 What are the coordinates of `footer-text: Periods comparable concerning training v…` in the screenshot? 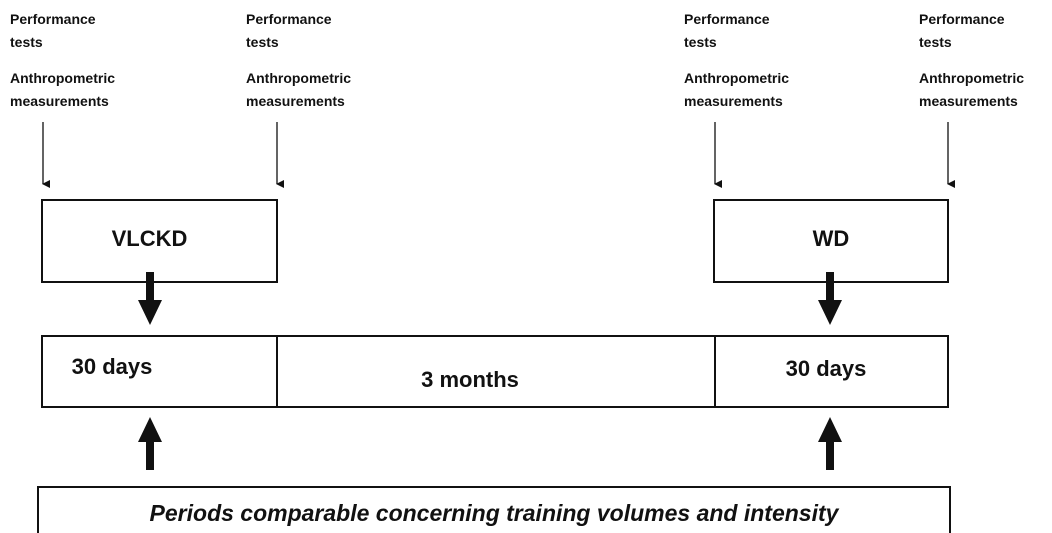 It's located at (494, 513).